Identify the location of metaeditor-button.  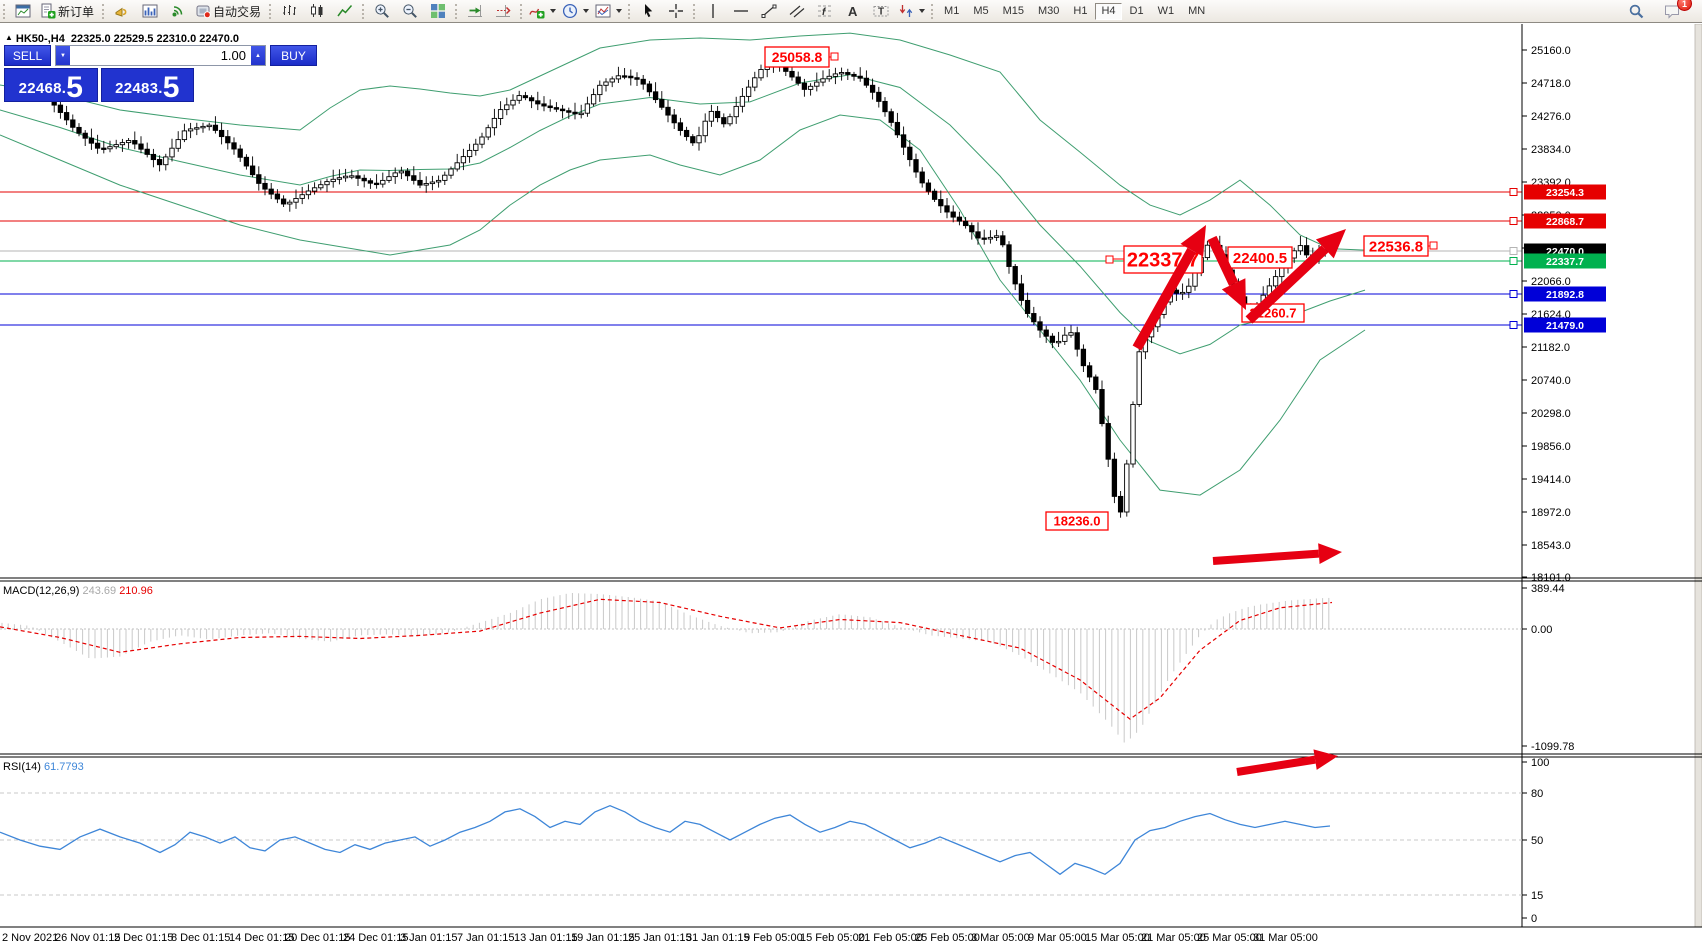
(122, 11).